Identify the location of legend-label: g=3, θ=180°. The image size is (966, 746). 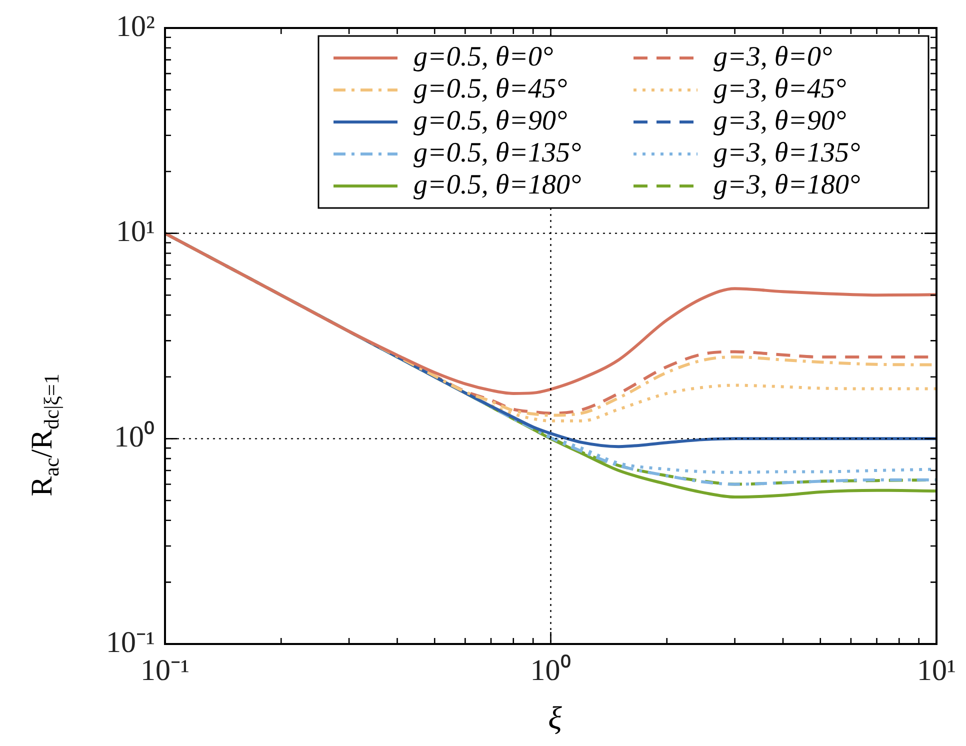
(787, 184).